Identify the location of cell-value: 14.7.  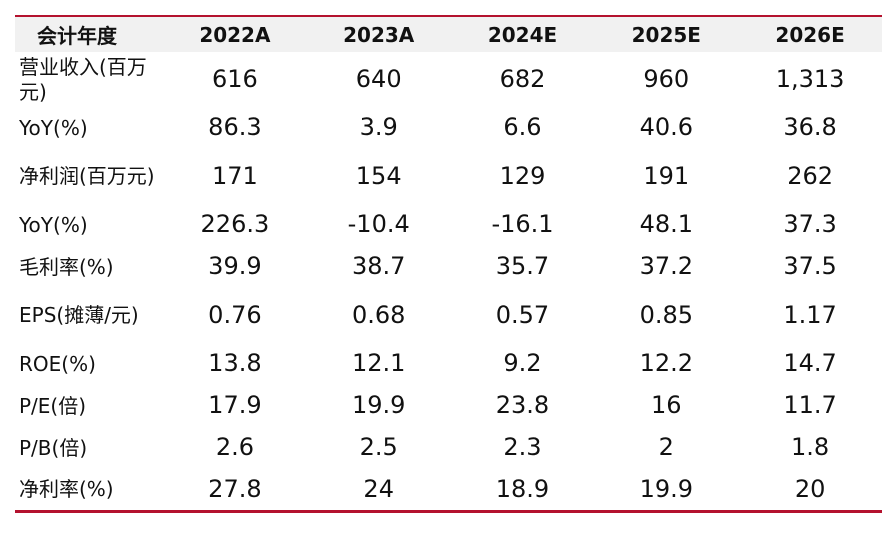
(810, 363).